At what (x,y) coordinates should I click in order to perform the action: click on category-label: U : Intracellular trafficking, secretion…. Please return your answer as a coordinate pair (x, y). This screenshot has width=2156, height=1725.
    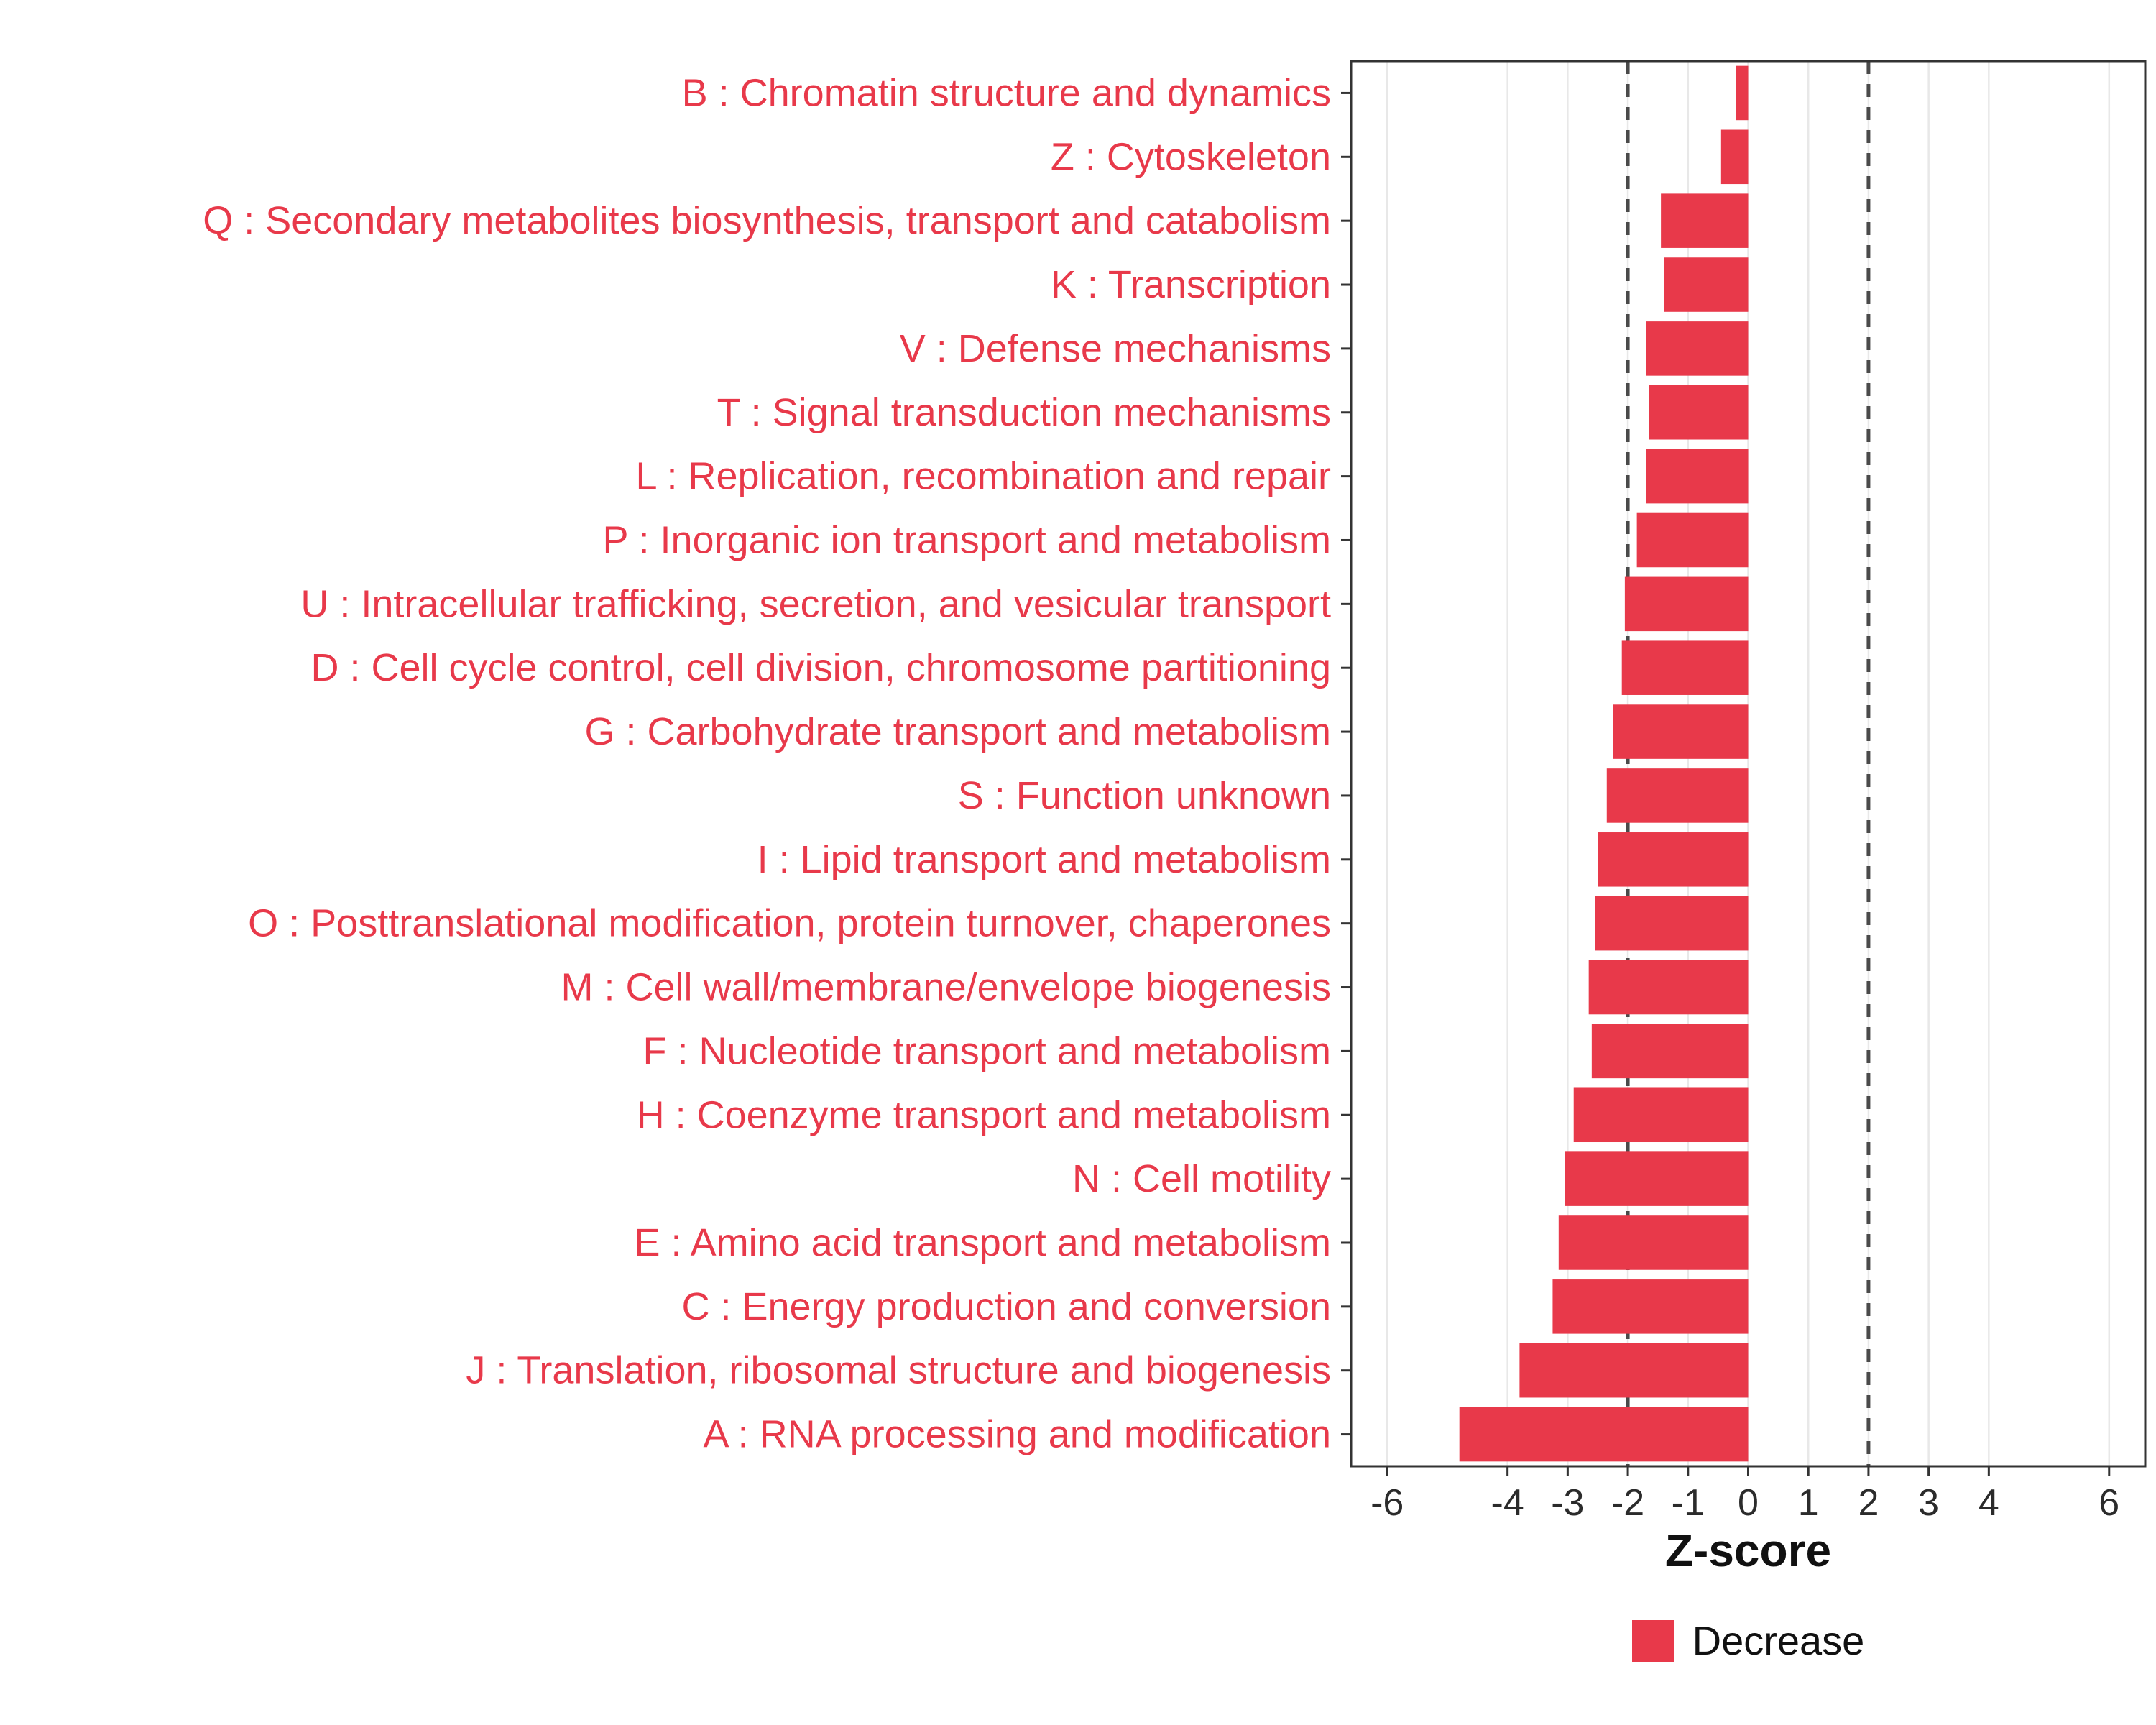
    Looking at the image, I should click on (815, 603).